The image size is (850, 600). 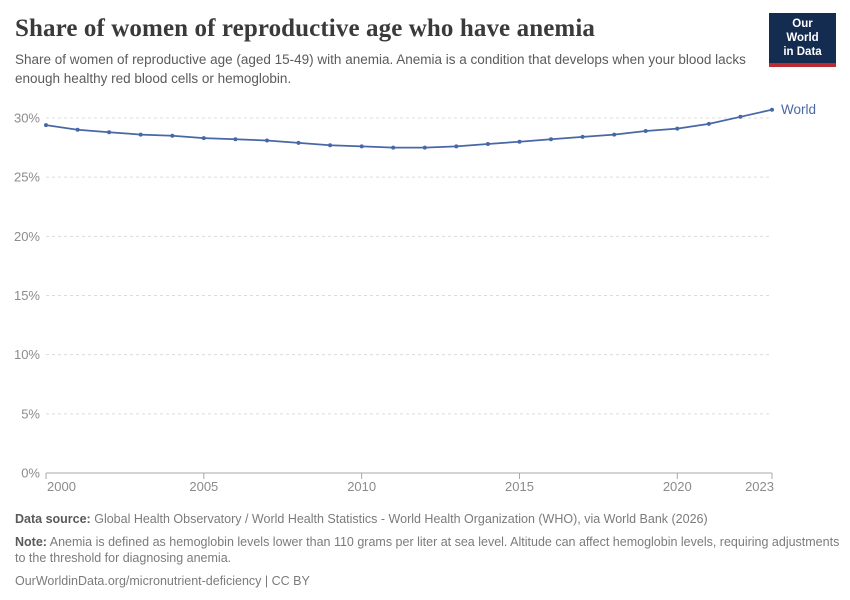 I want to click on y-tick-label: 20%, so click(x=27, y=236).